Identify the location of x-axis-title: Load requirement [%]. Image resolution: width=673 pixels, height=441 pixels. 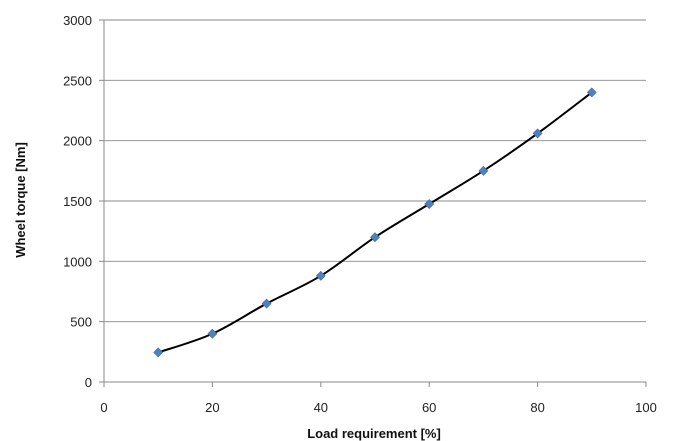
(374, 433).